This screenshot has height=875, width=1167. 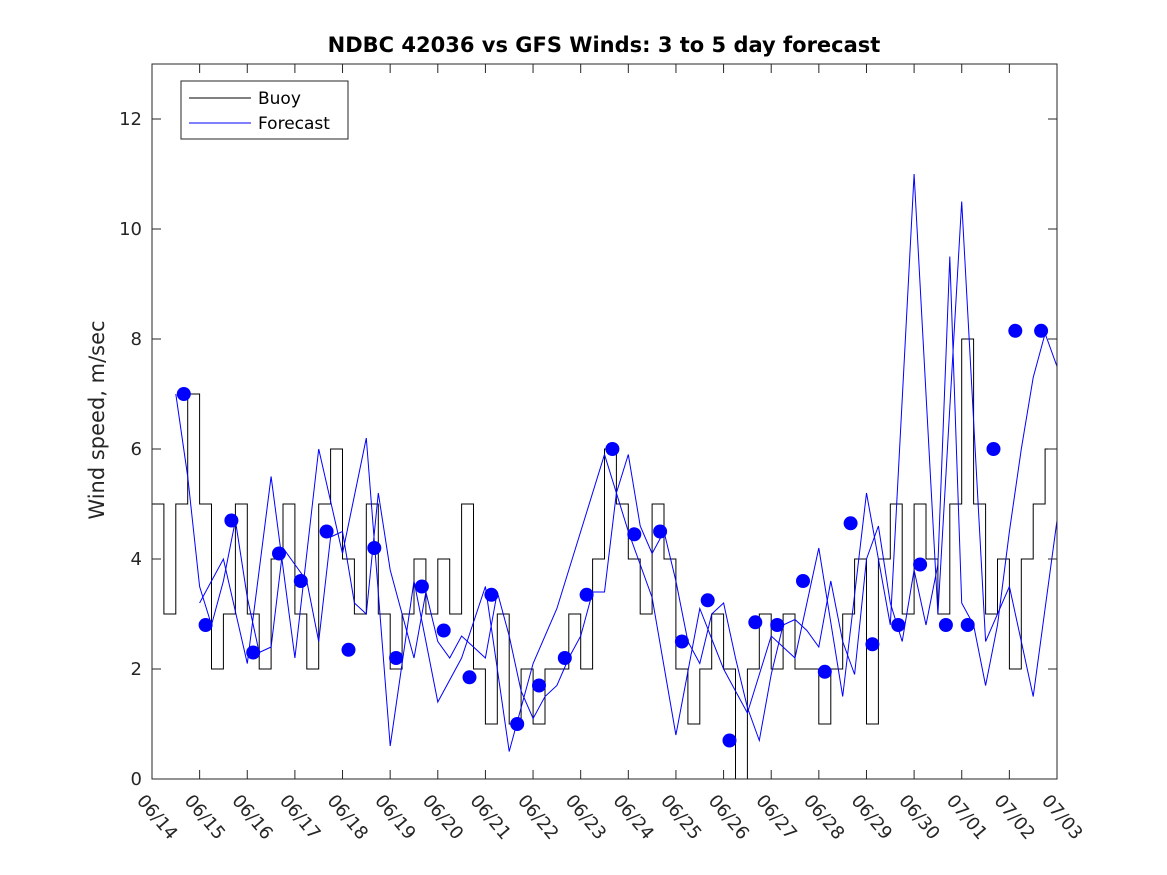 What do you see at coordinates (97, 419) in the screenshot?
I see `y-axis-label: Wind speed, m/sec` at bounding box center [97, 419].